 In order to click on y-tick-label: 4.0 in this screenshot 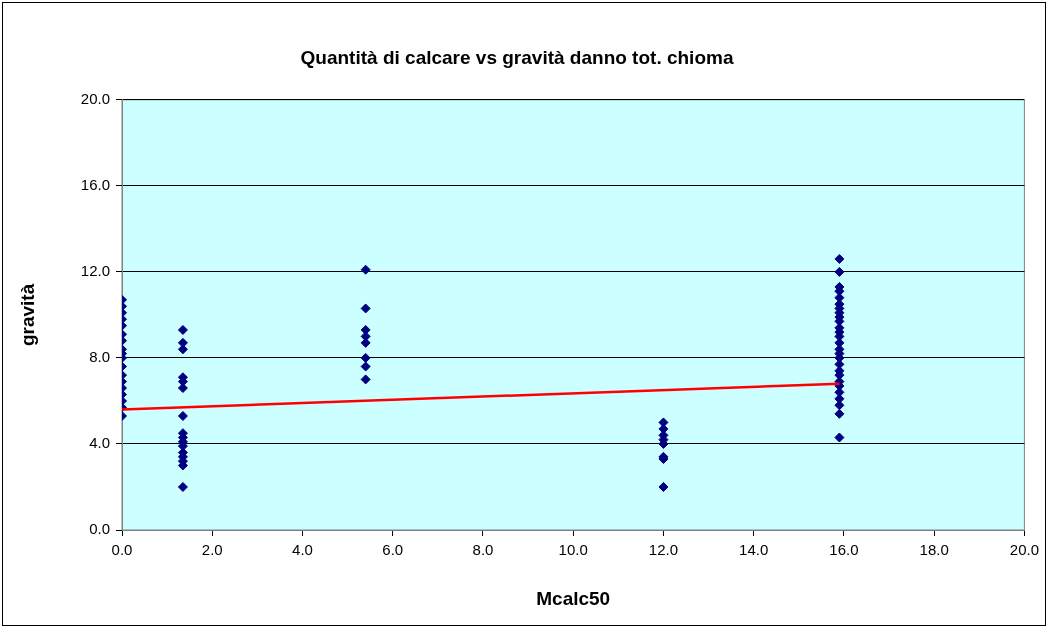, I will do `click(99, 443)`.